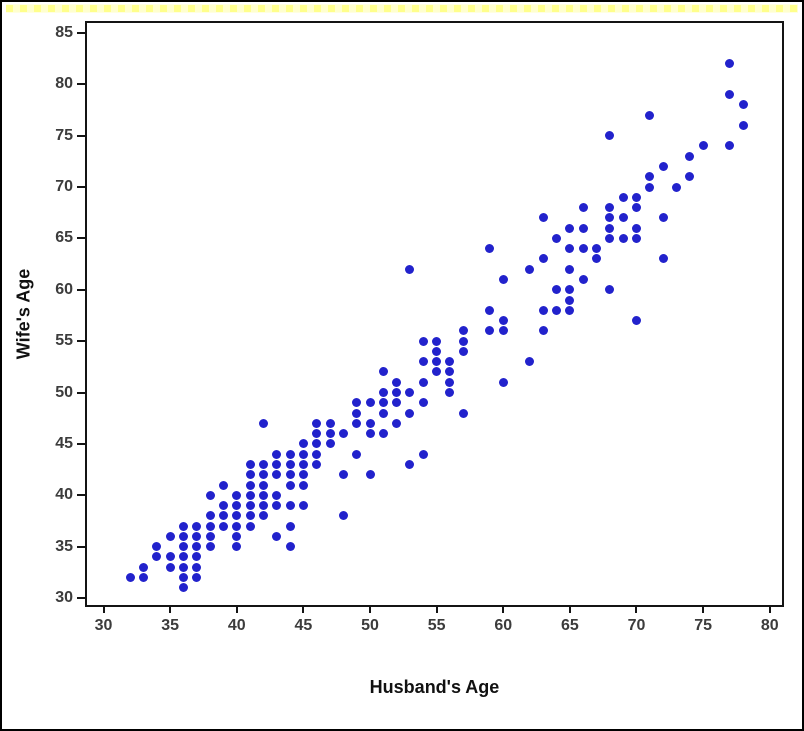  Describe the element at coordinates (64, 546) in the screenshot. I see `y-tick-label: 35` at that location.